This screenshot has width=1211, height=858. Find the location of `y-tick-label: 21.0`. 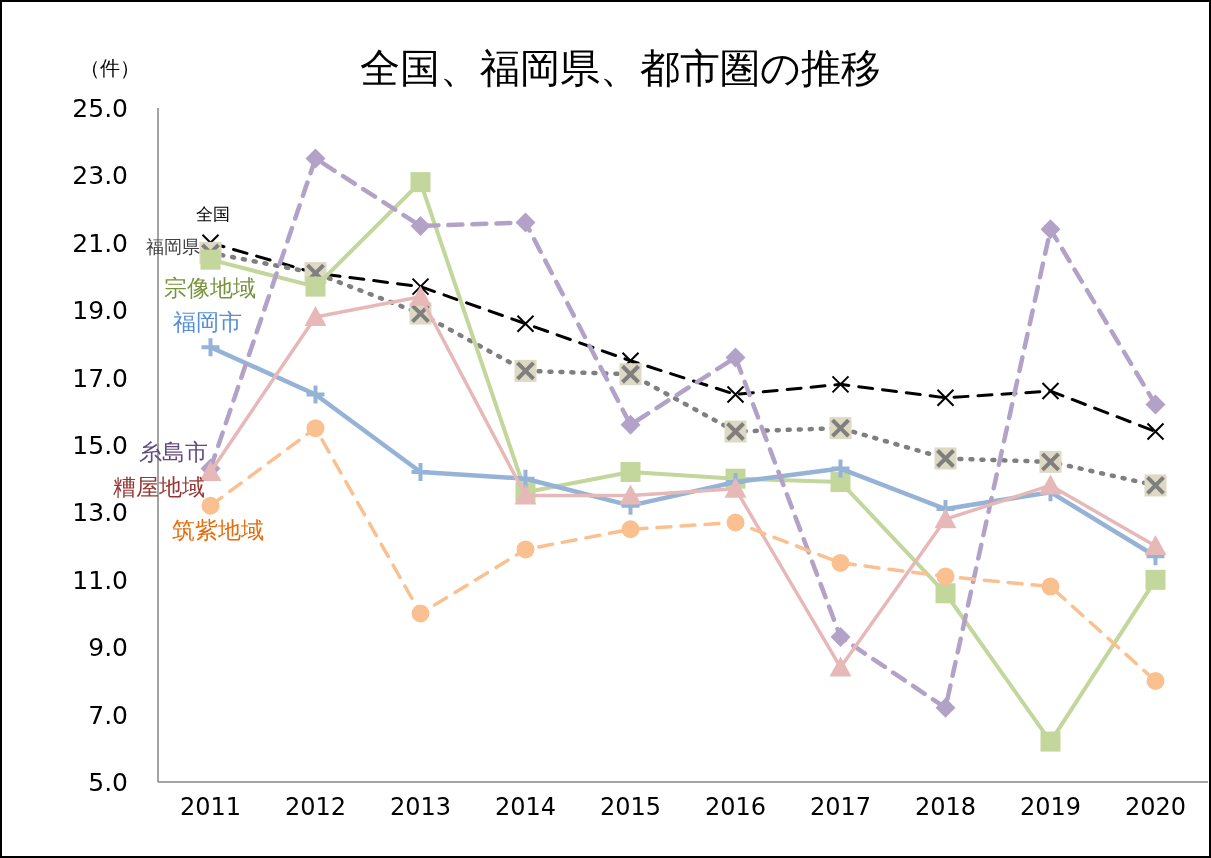

y-tick-label: 21.0 is located at coordinates (100, 243).